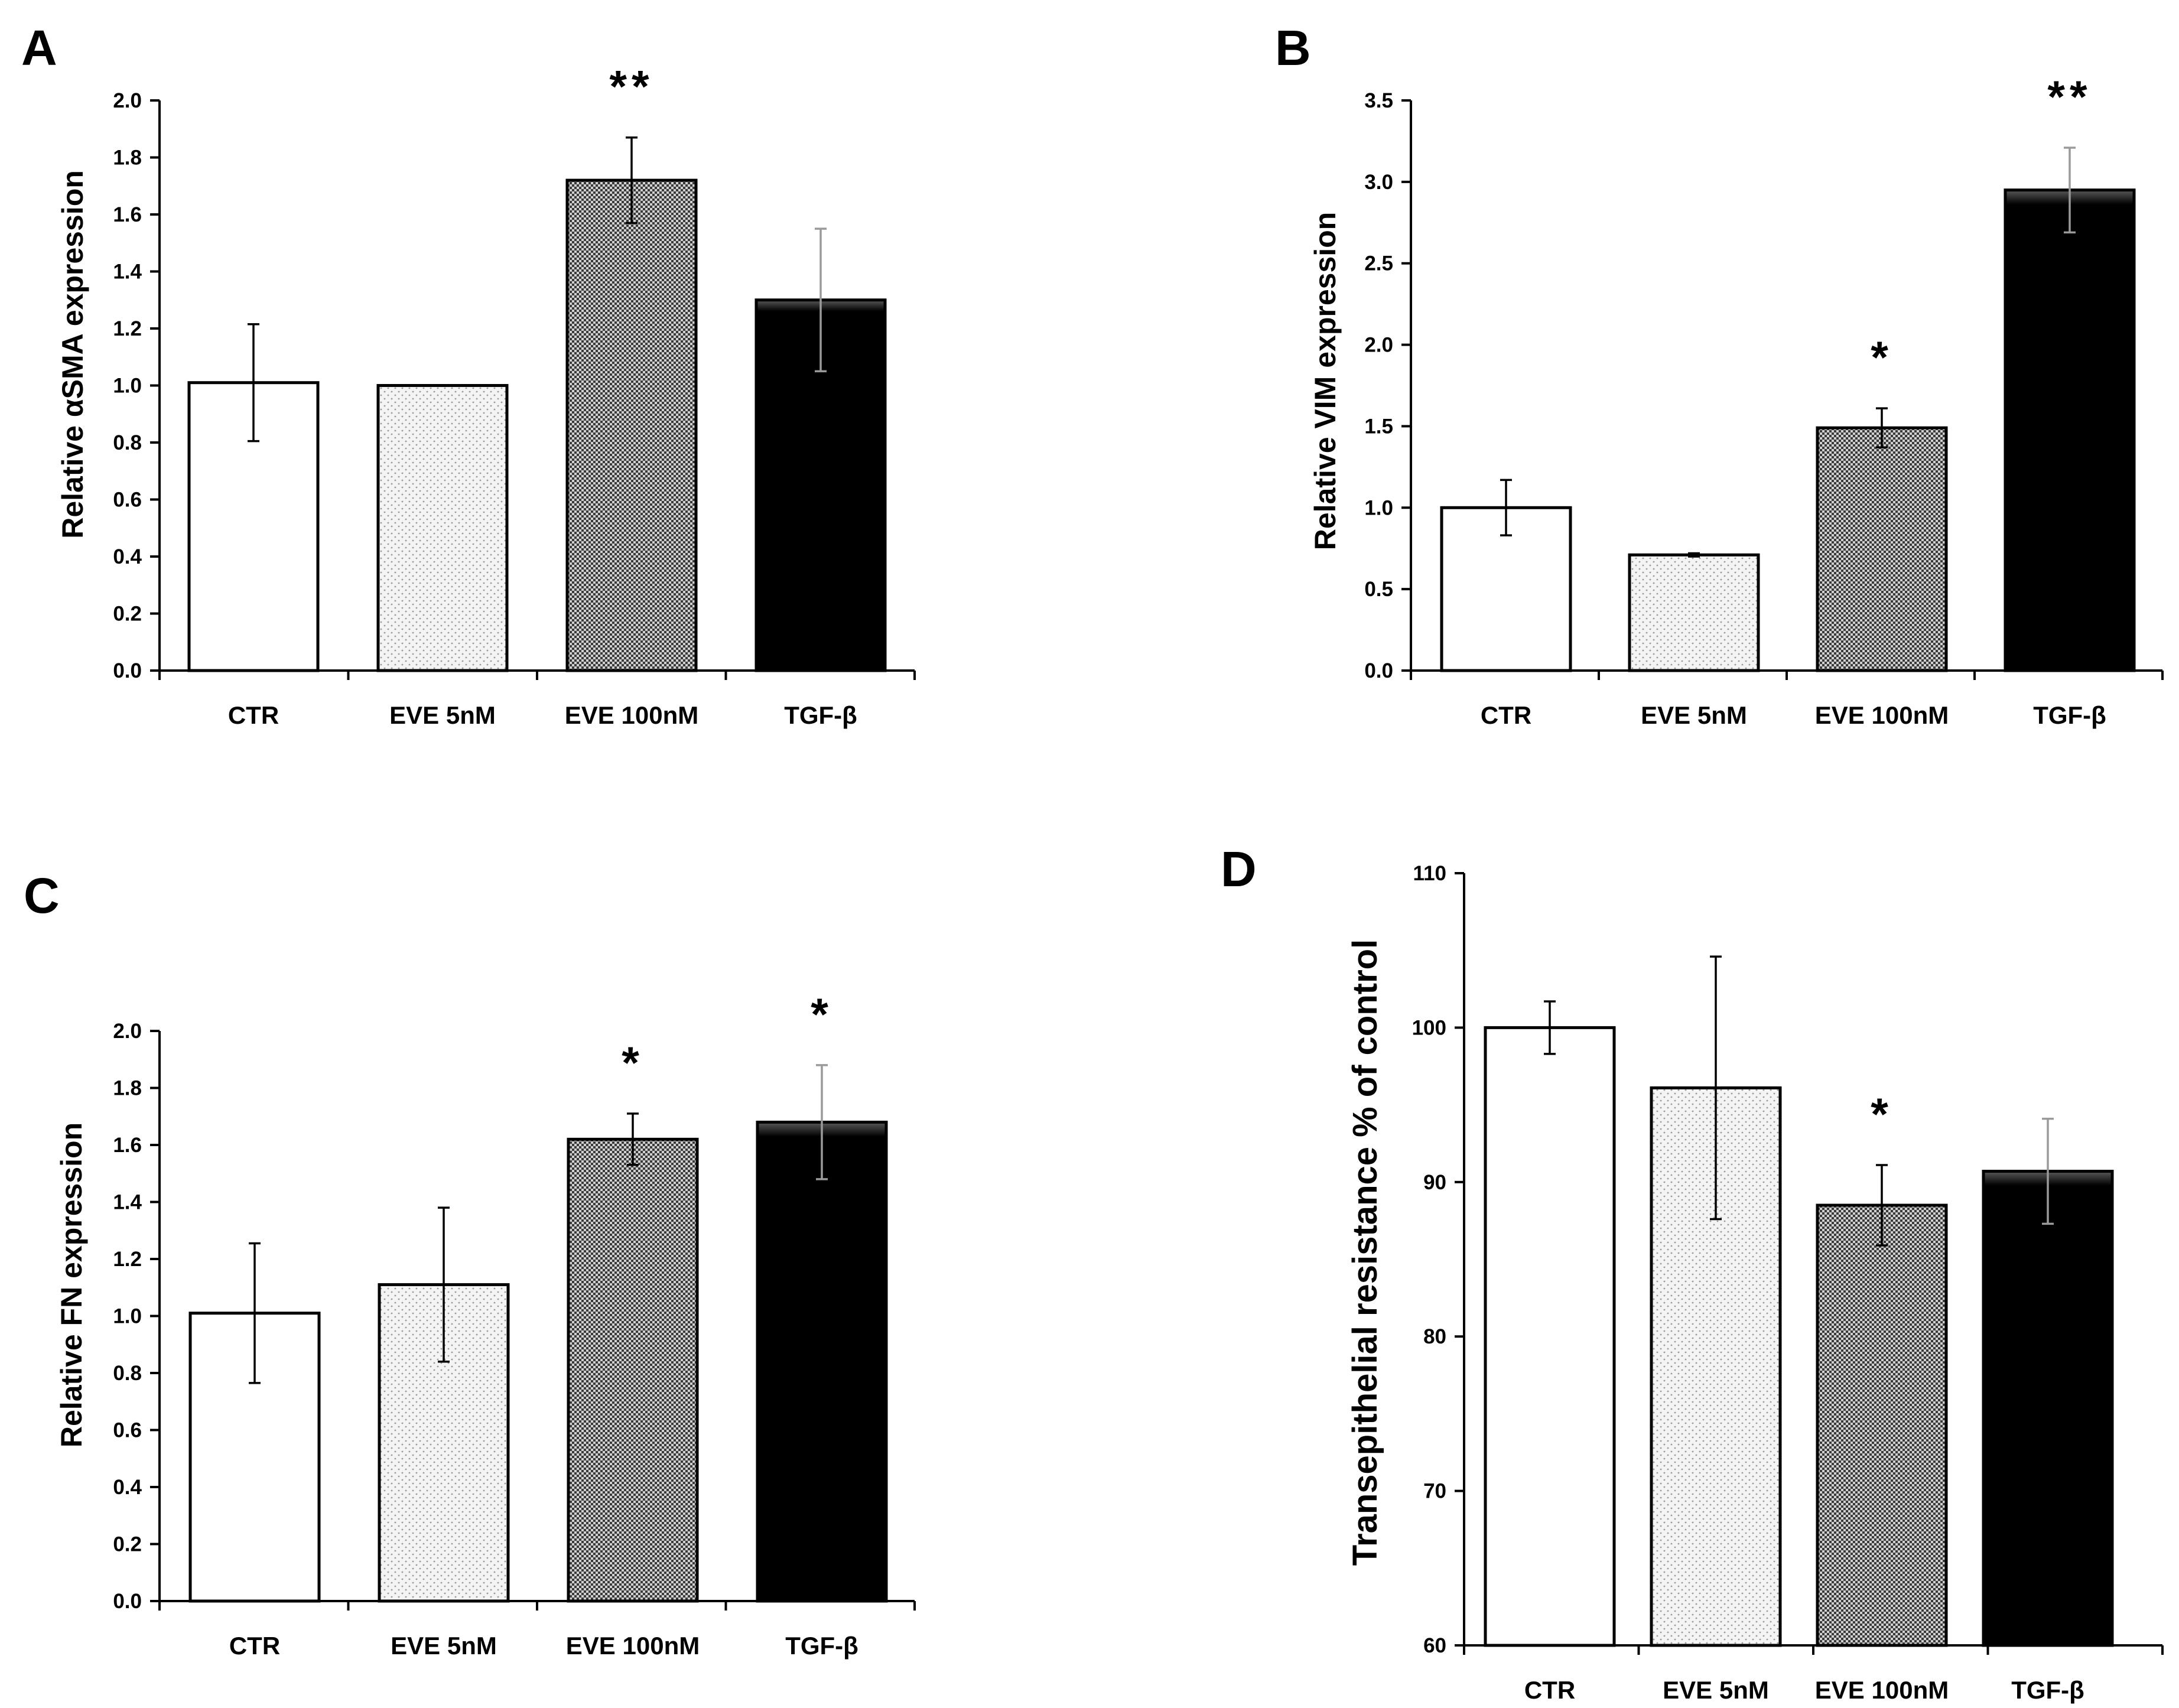 This screenshot has height=1708, width=2179. I want to click on panel-c-y-tick-label: 1.4, so click(128, 1202).